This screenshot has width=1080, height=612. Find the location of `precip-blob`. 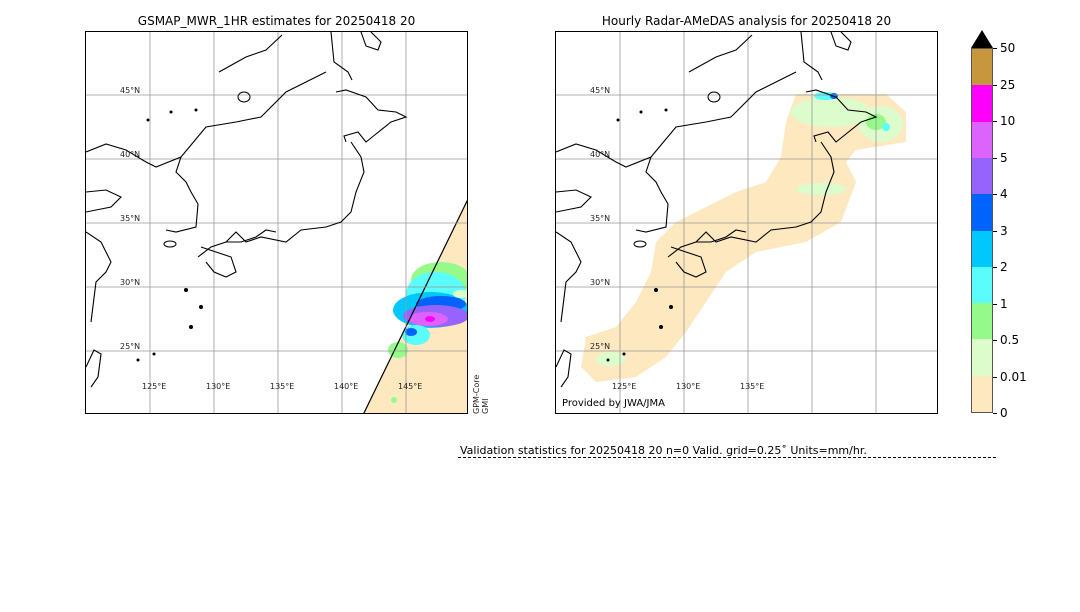

precip-blob is located at coordinates (427, 332).